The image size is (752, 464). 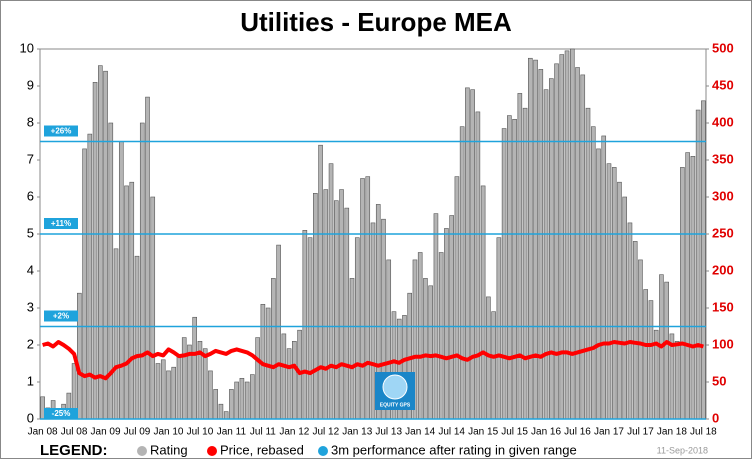 I want to click on y2-tick-label: 450, so click(x=723, y=84).